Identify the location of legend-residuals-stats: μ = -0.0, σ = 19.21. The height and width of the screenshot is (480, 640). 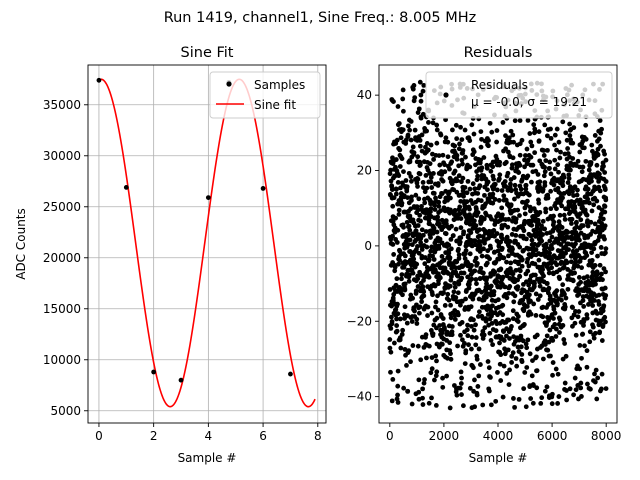
(529, 102).